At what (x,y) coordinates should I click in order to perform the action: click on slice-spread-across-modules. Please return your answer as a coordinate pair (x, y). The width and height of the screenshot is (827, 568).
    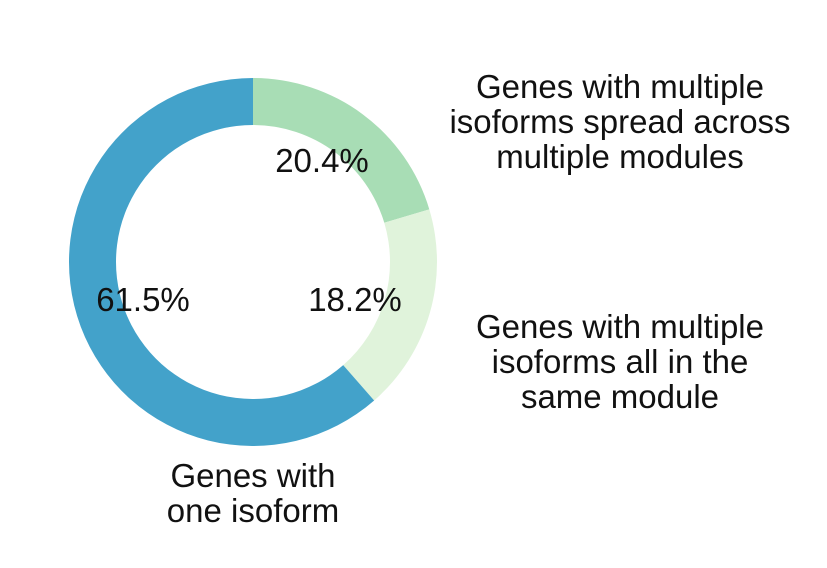
    Looking at the image, I should click on (341, 150).